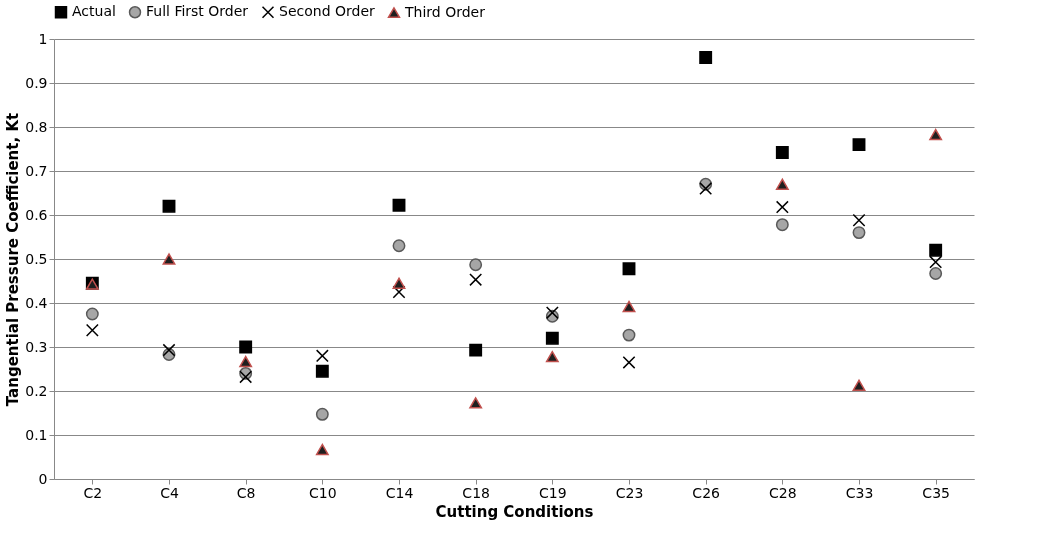  I want to click on x-axis-title: Cutting Conditions, so click(514, 511).